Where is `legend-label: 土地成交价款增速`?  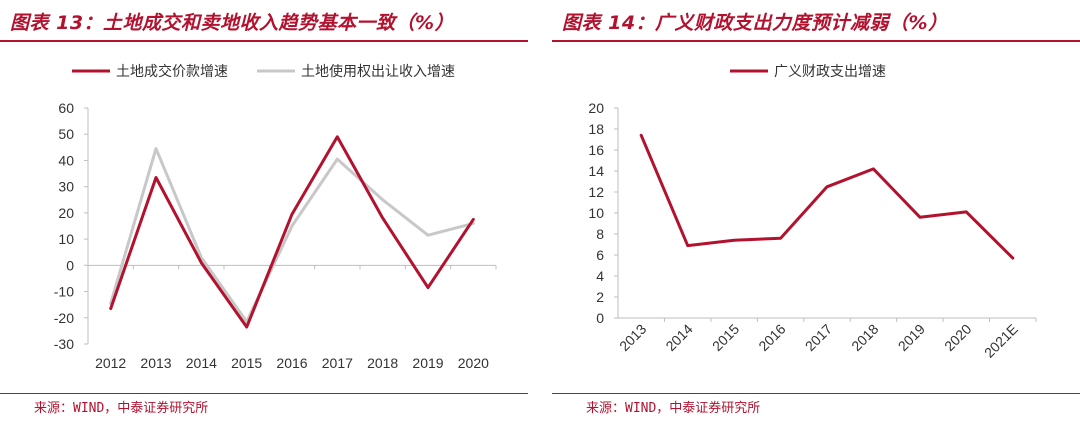
legend-label: 土地成交价款增速 is located at coordinates (172, 71).